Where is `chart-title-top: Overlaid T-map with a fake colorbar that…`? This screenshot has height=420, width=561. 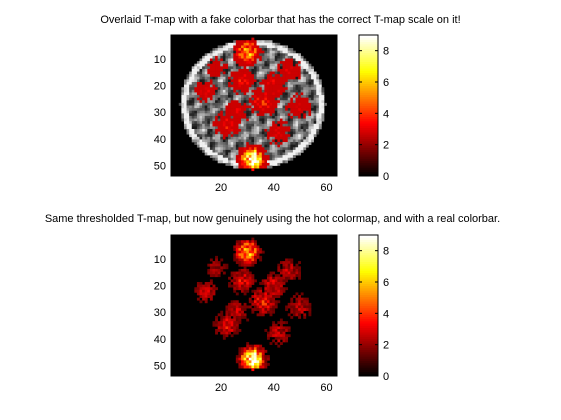
chart-title-top: Overlaid T-map with a fake colorbar that… is located at coordinates (280, 20).